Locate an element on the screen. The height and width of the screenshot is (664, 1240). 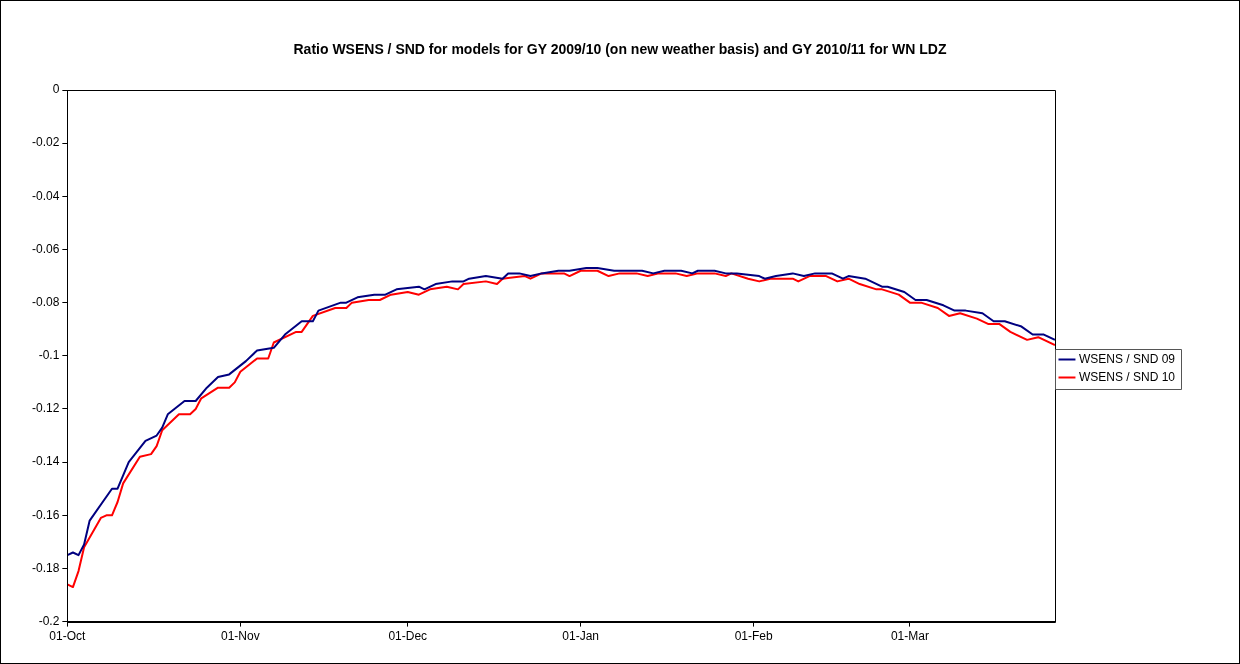
x-tick-label: 01-Dec is located at coordinates (408, 636).